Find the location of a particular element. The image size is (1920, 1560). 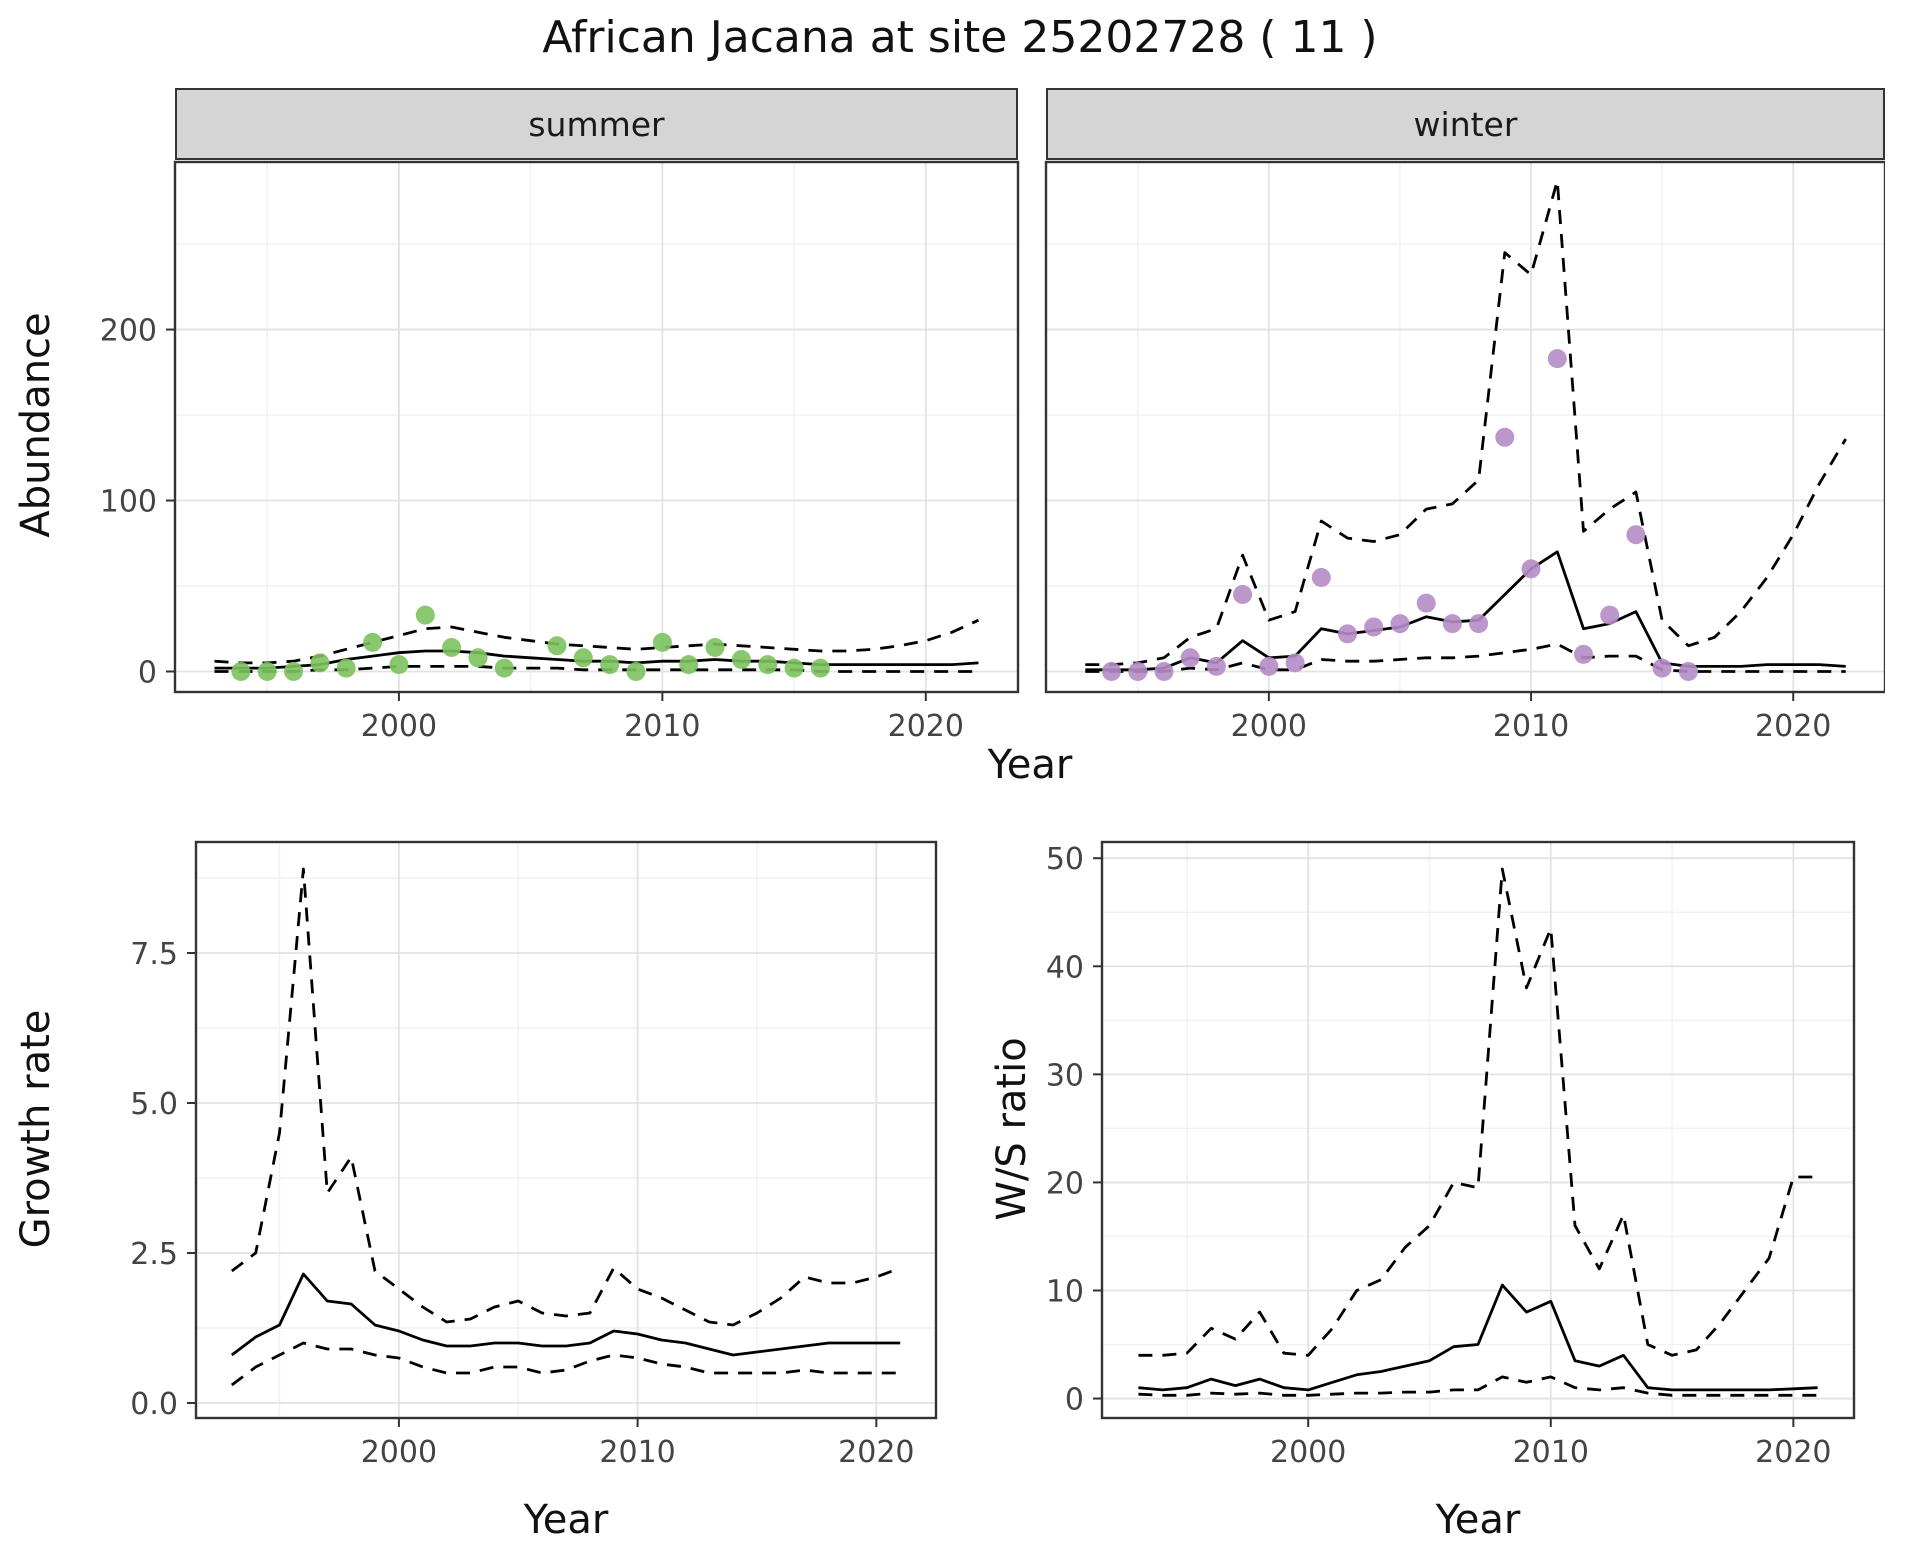

svg-text: 5.0 is located at coordinates (154, 1104).